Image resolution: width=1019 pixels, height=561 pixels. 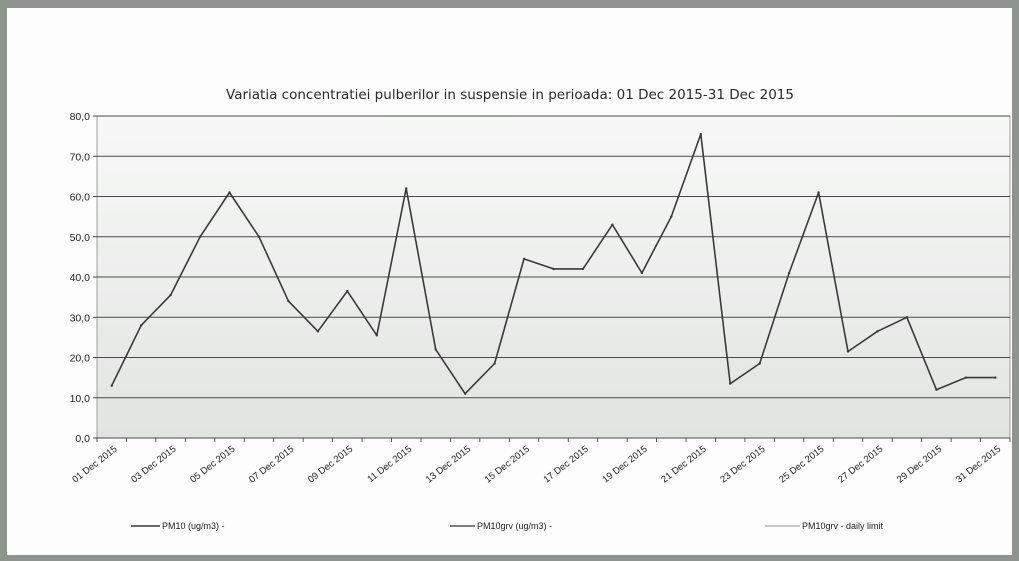 I want to click on legend-label: PM10grv (ug/m3) -, so click(x=514, y=526).